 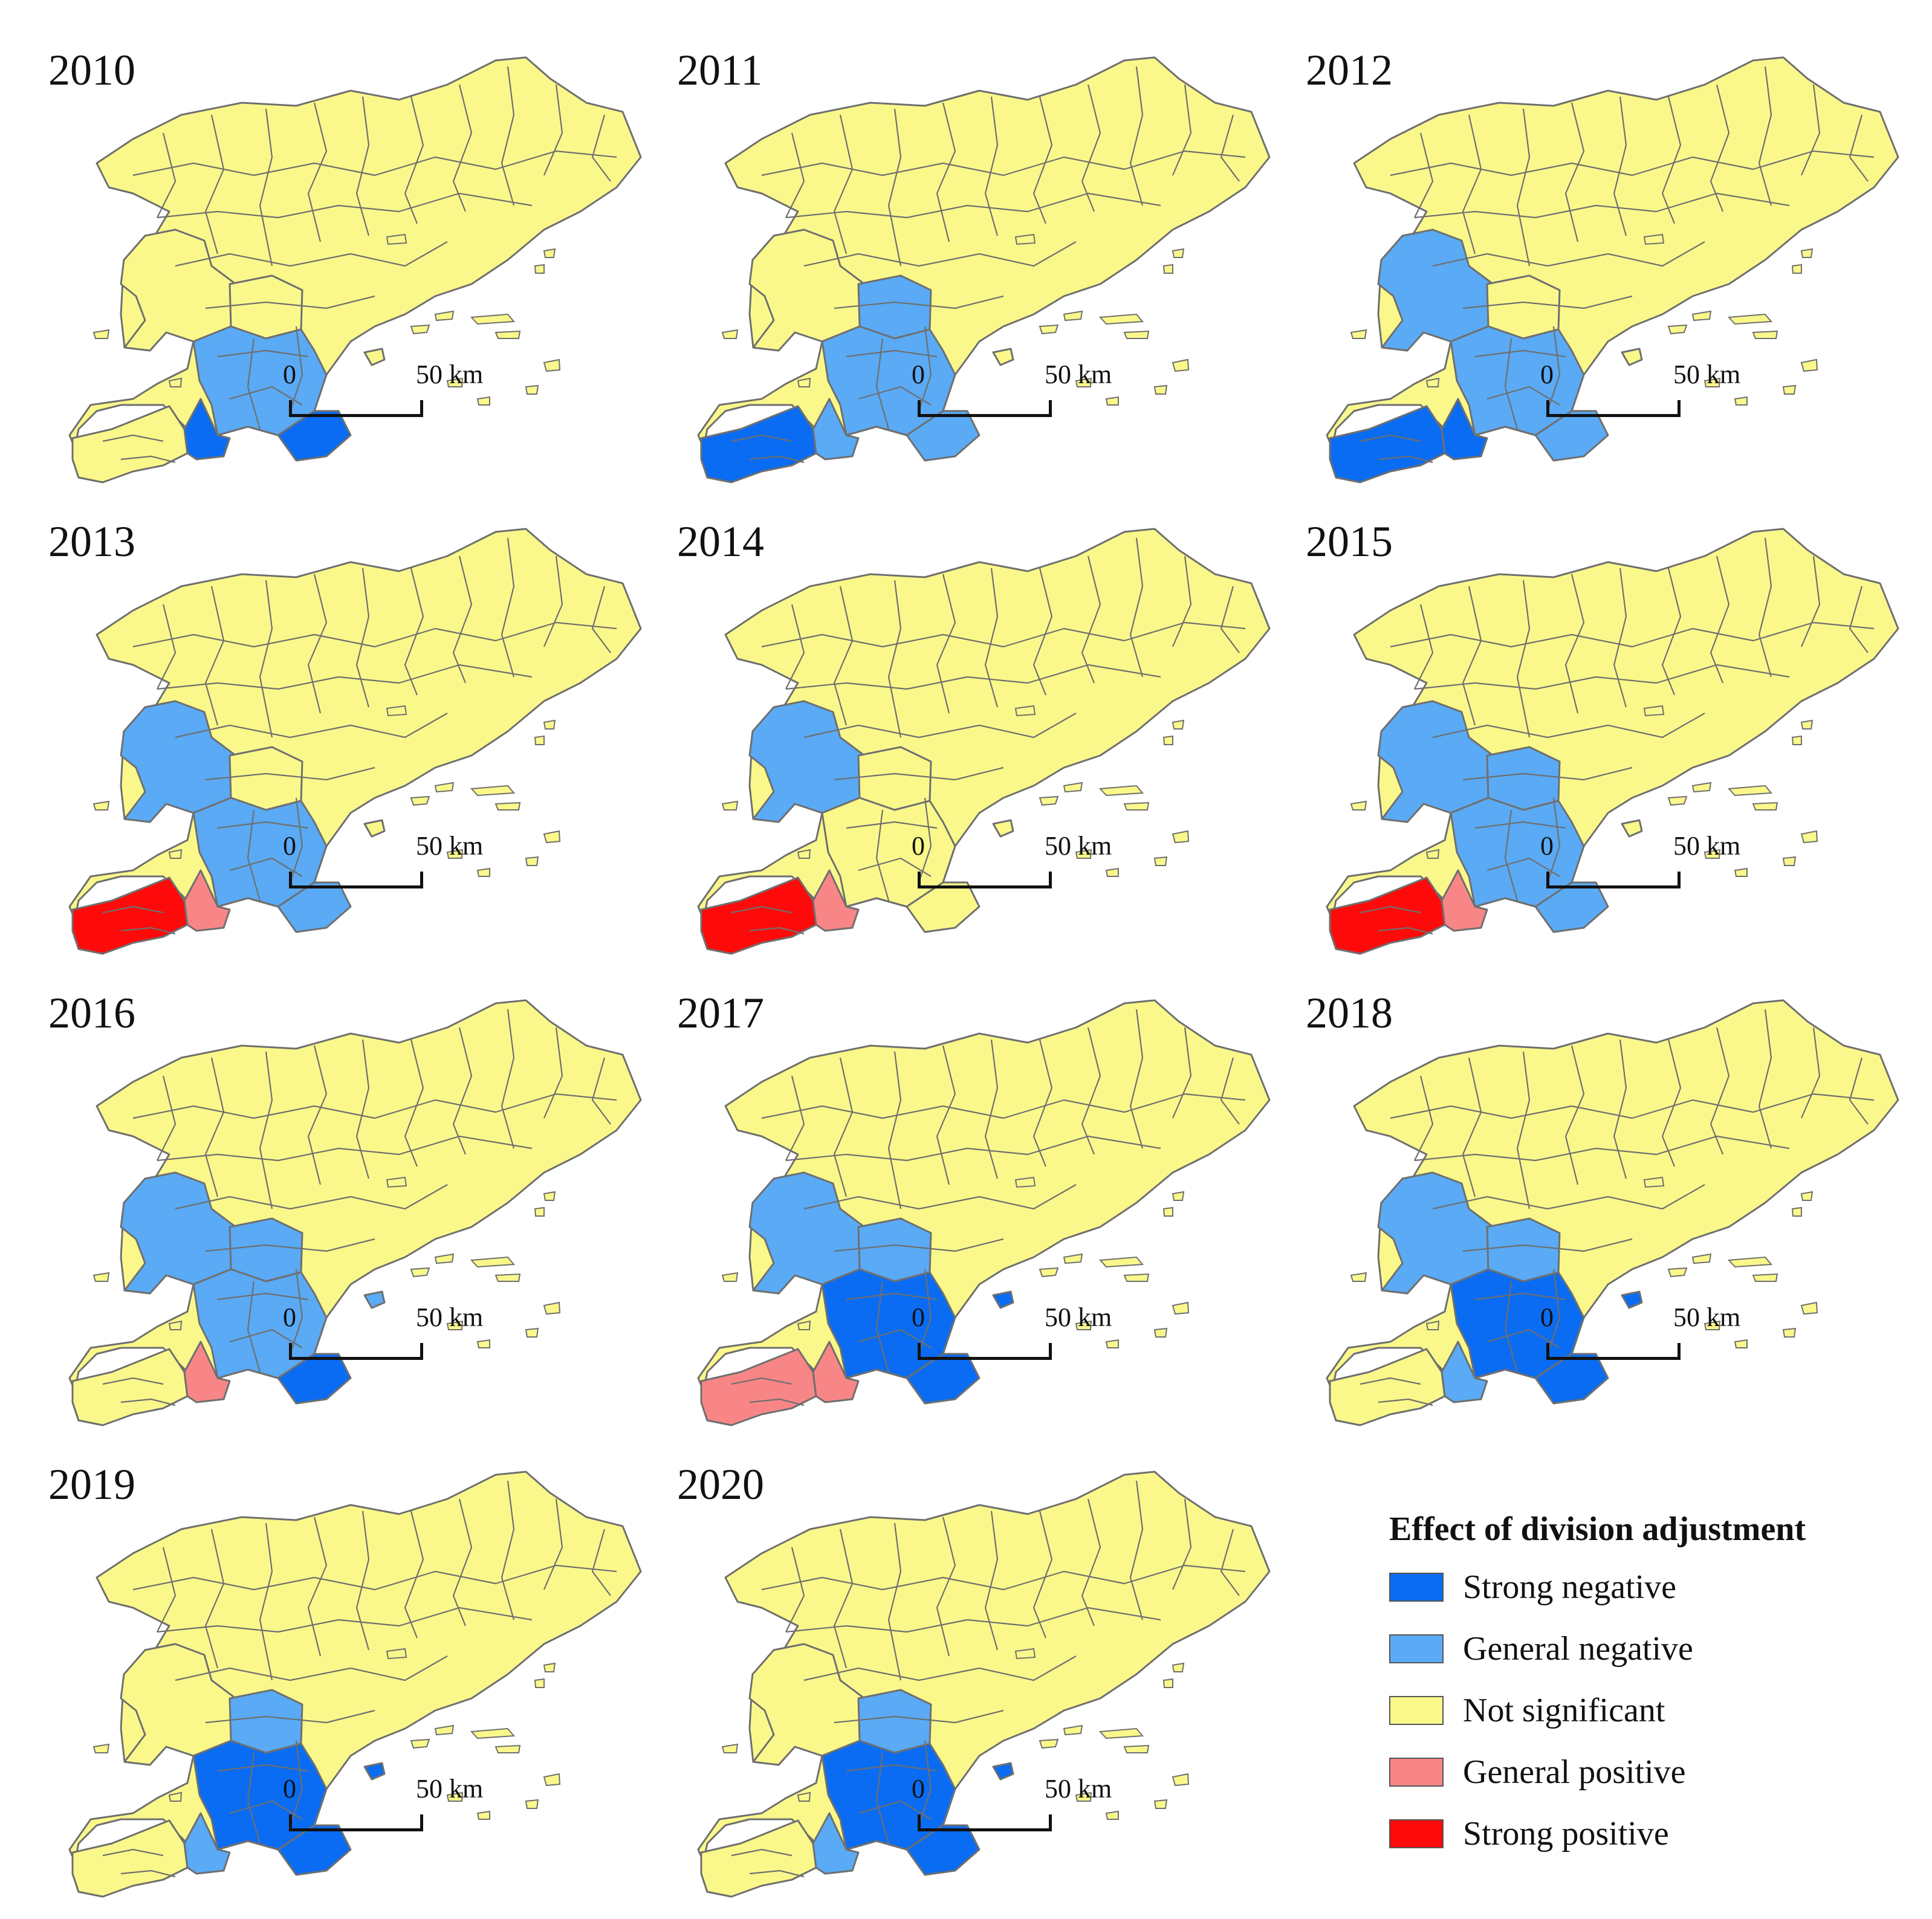 What do you see at coordinates (1349, 70) in the screenshot?
I see `year-label: 2012` at bounding box center [1349, 70].